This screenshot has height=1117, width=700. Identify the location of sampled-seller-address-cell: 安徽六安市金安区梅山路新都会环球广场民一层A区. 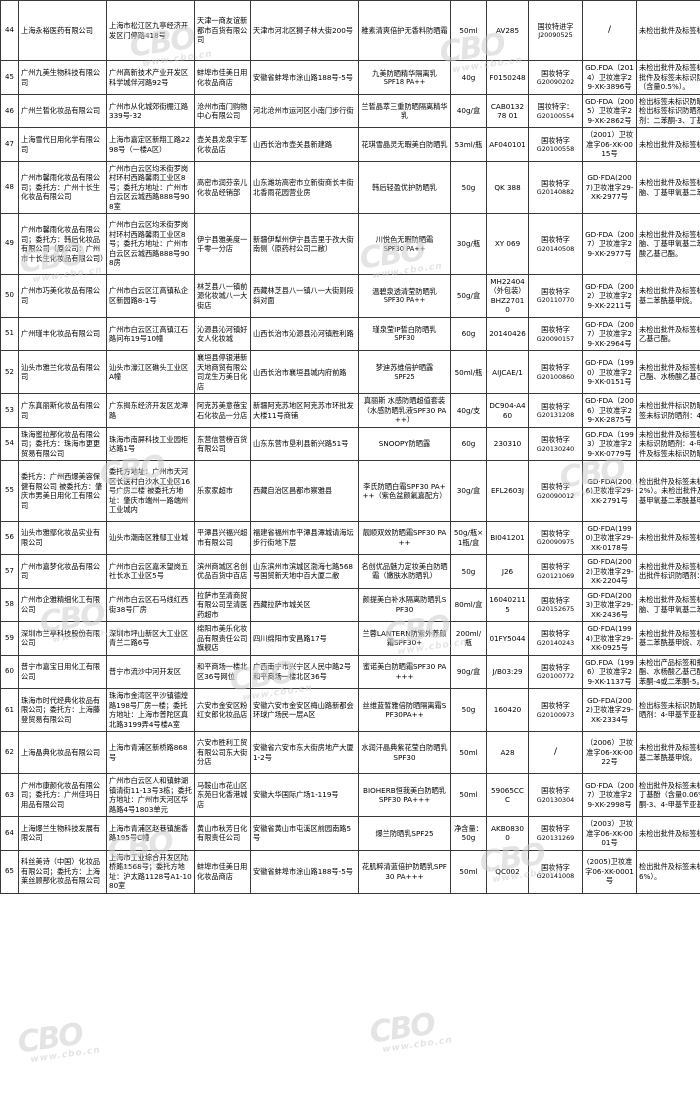
(304, 710).